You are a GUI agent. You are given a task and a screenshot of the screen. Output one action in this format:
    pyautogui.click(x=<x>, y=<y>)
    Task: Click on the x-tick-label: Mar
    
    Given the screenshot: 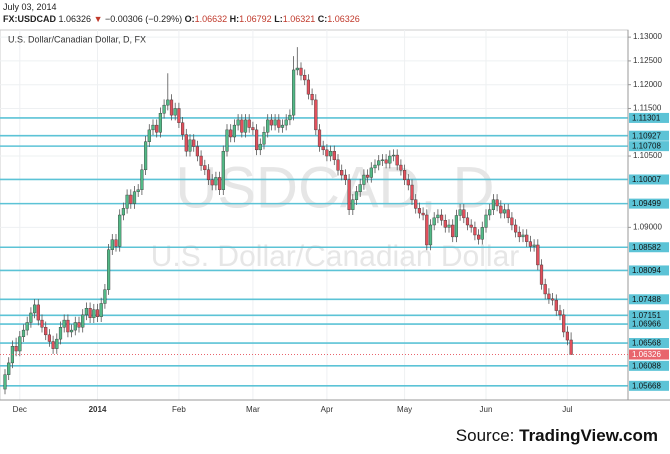 What is the action you would take?
    pyautogui.click(x=253, y=409)
    